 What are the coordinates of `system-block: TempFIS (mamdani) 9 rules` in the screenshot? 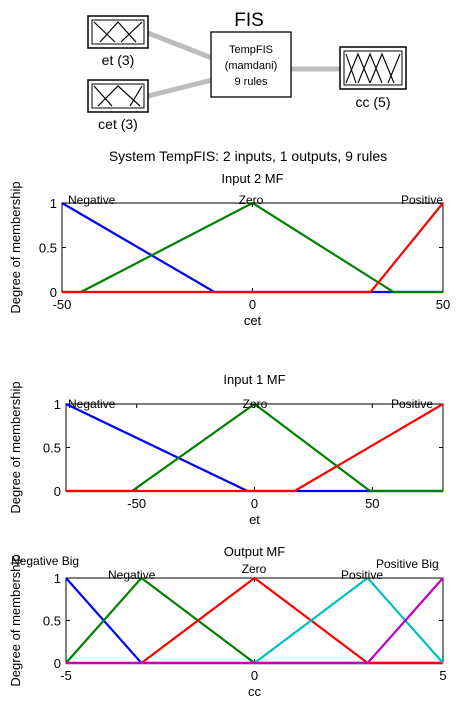 It's located at (251, 64).